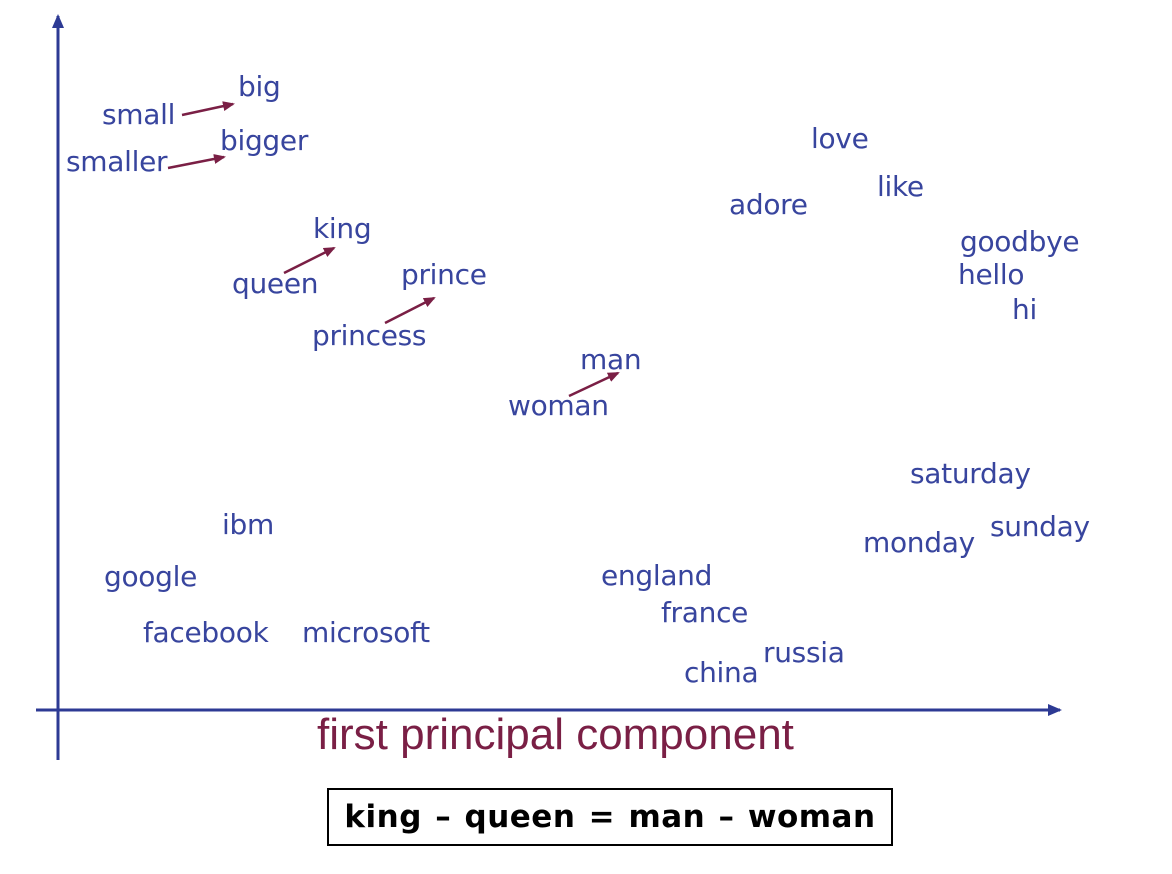  Describe the element at coordinates (611, 359) in the screenshot. I see `word-man: man` at that location.